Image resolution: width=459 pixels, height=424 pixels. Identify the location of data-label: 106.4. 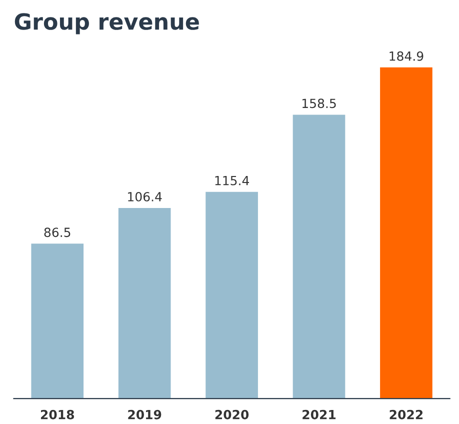
(145, 197).